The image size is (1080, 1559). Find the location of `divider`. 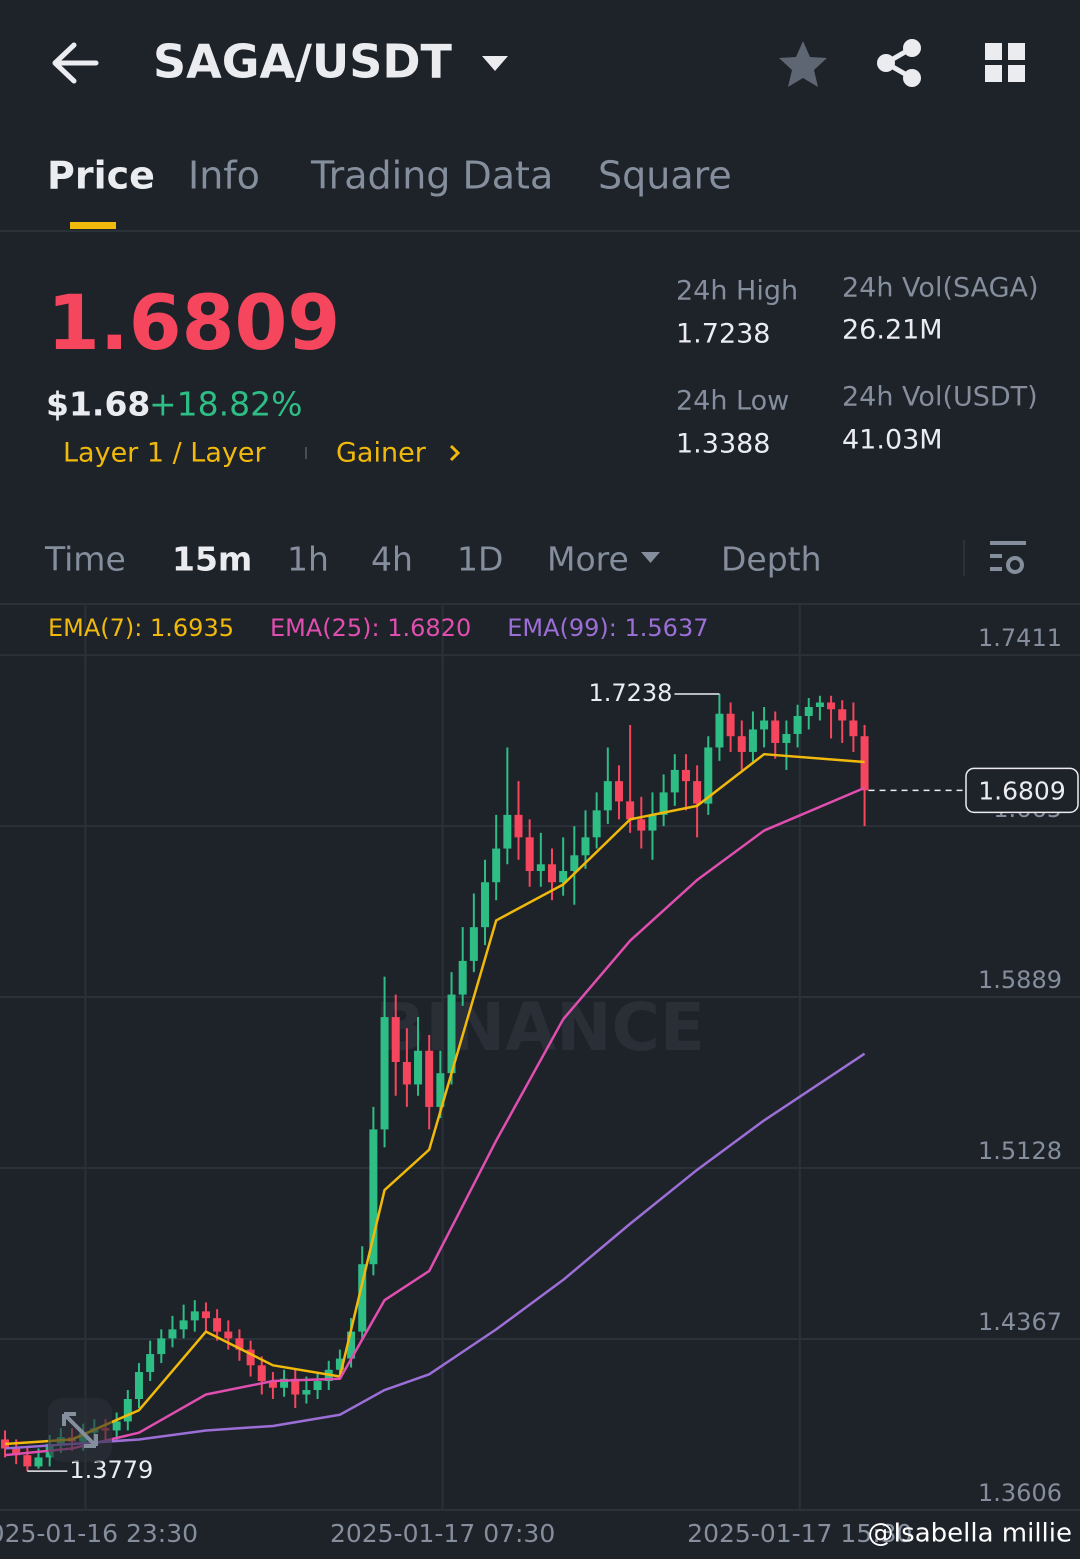

divider is located at coordinates (540, 604).